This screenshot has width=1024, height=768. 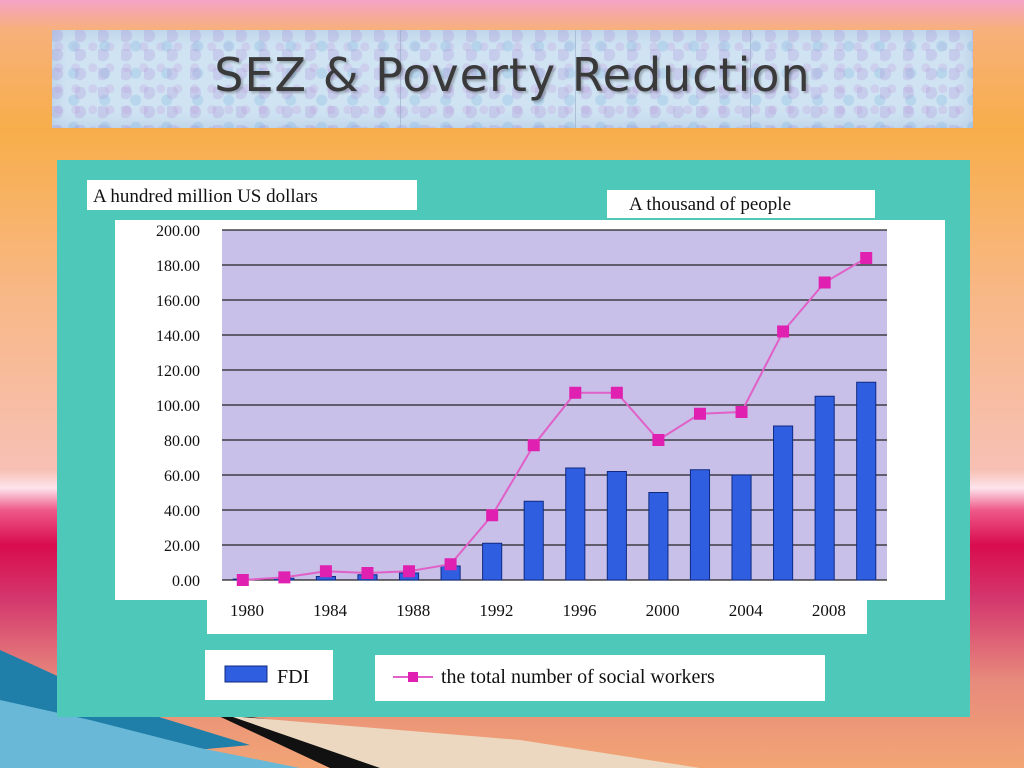 I want to click on y-tick-label: 0.00, so click(x=186, y=581).